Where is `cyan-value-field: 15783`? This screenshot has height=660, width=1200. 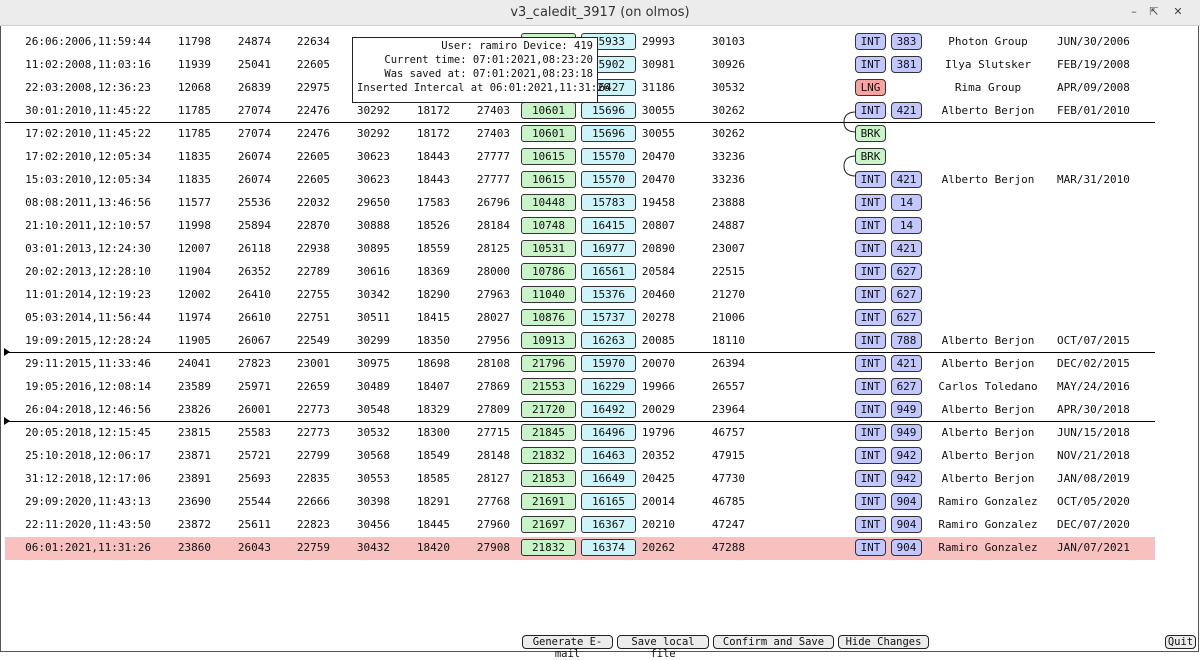 cyan-value-field: 15783 is located at coordinates (608, 202).